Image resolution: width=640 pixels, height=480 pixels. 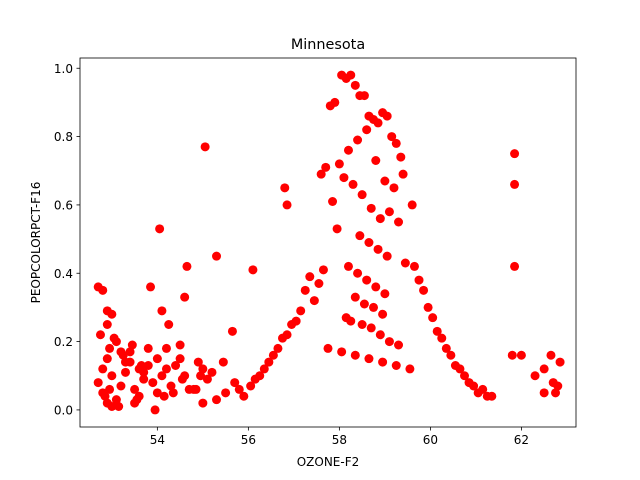 What do you see at coordinates (63, 410) in the screenshot?
I see `y-tick-label: 0.0` at bounding box center [63, 410].